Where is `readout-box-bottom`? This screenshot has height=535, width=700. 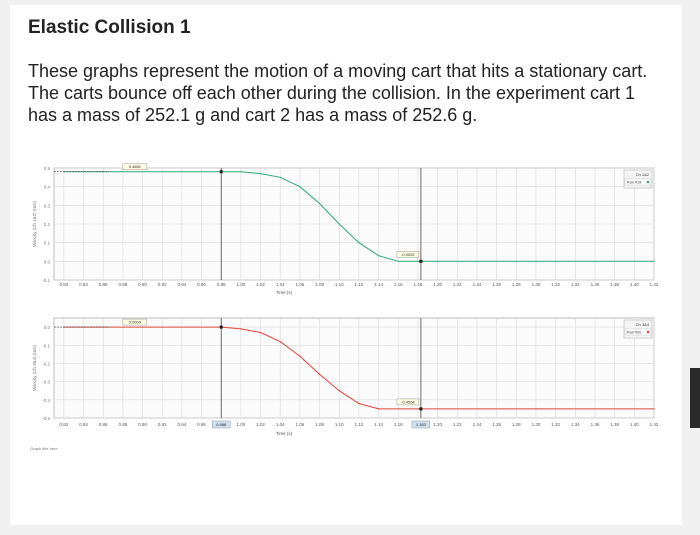 readout-box-bottom is located at coordinates (408, 402).